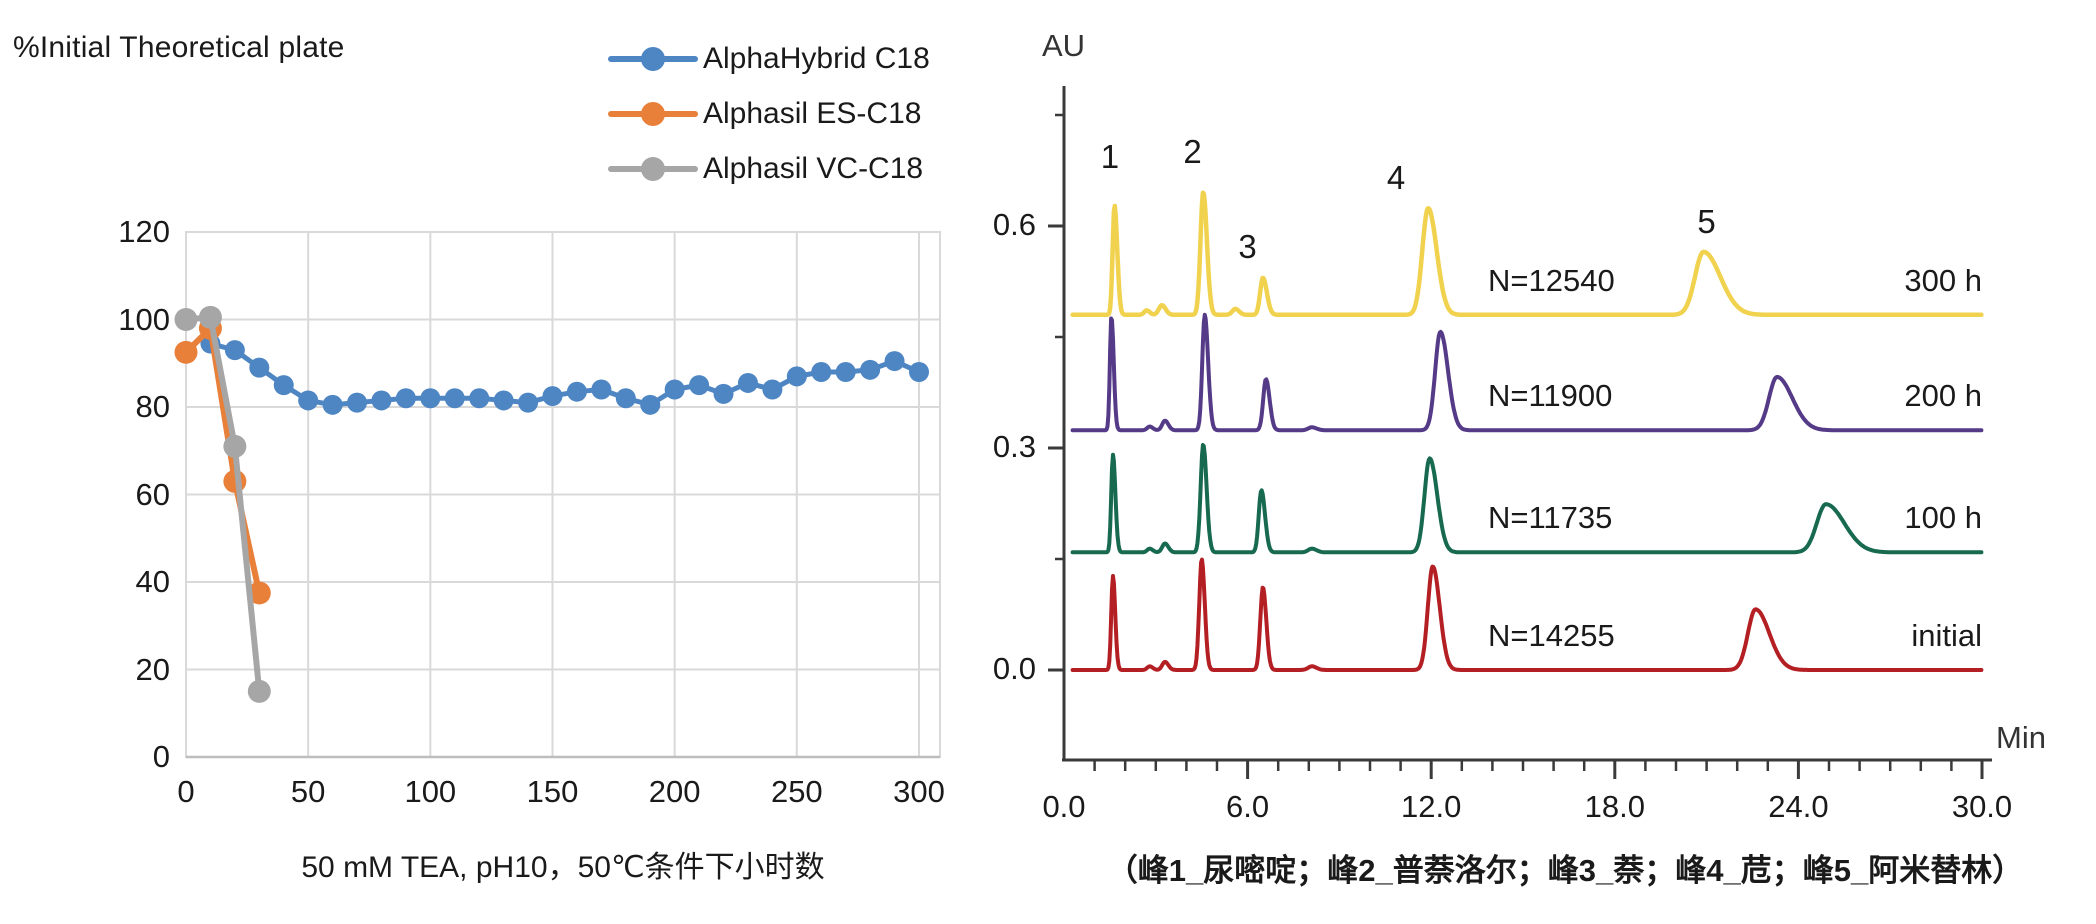  Describe the element at coordinates (1982, 806) in the screenshot. I see `right-x-tick-label: 30.0` at that location.